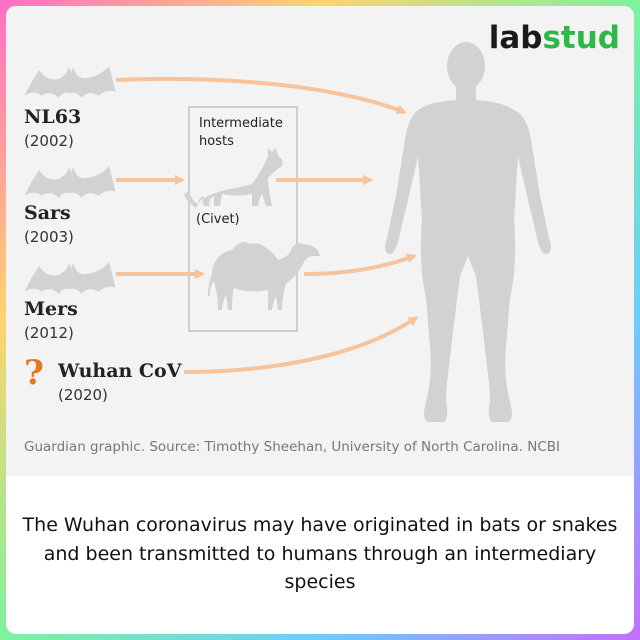 Image resolution: width=640 pixels, height=640 pixels. I want to click on logo-part-stud: stud, so click(581, 38).